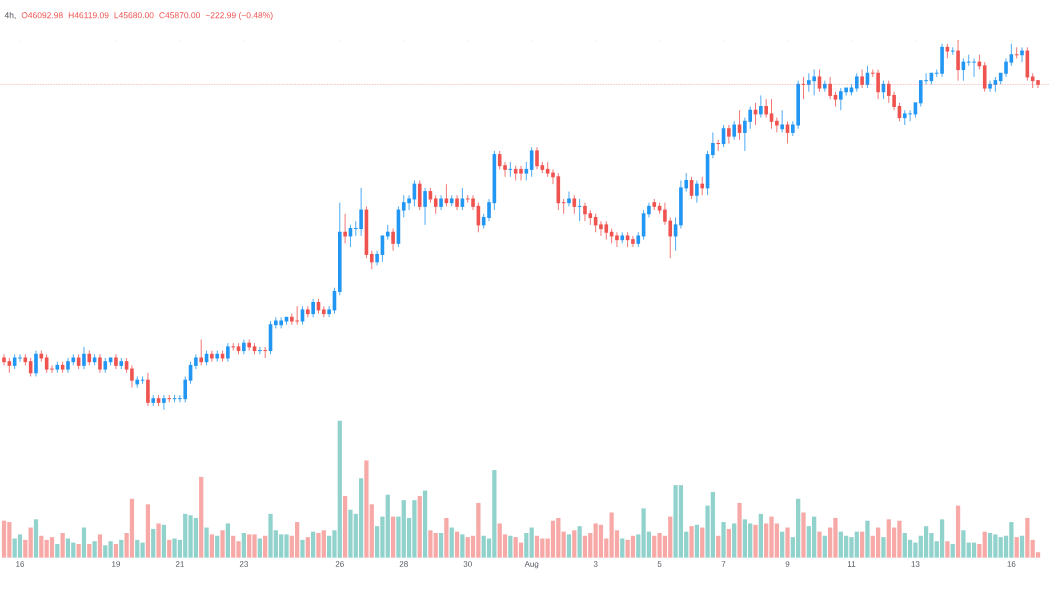 This screenshot has width=1050, height=600. Describe the element at coordinates (134, 15) in the screenshot. I see `text: L45680.00` at that location.